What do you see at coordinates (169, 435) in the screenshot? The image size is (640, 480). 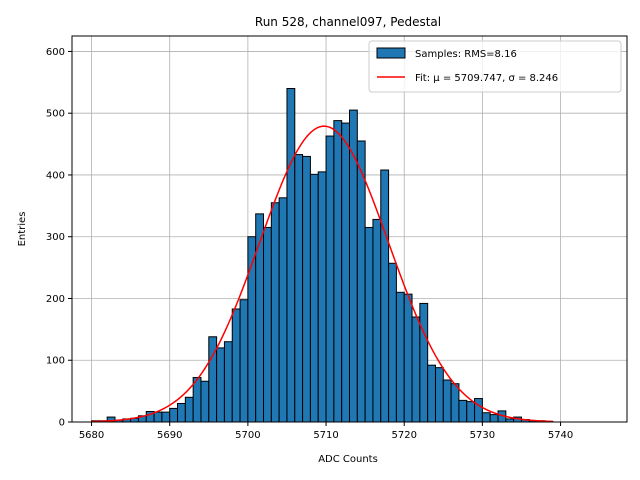 I see `x-tick-label: 5690` at bounding box center [169, 435].